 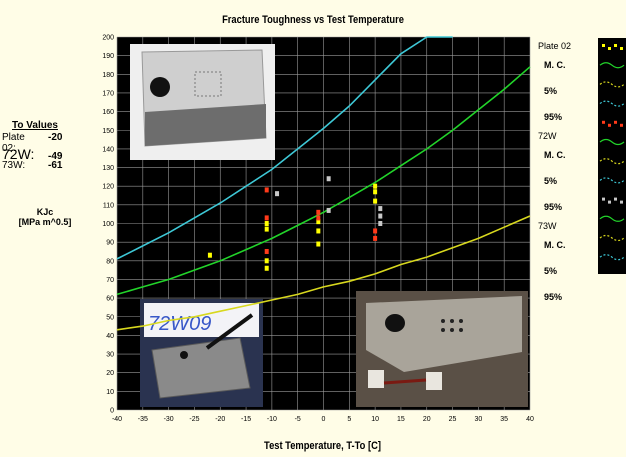 What do you see at coordinates (55, 137) in the screenshot?
I see `to-value: -20` at bounding box center [55, 137].